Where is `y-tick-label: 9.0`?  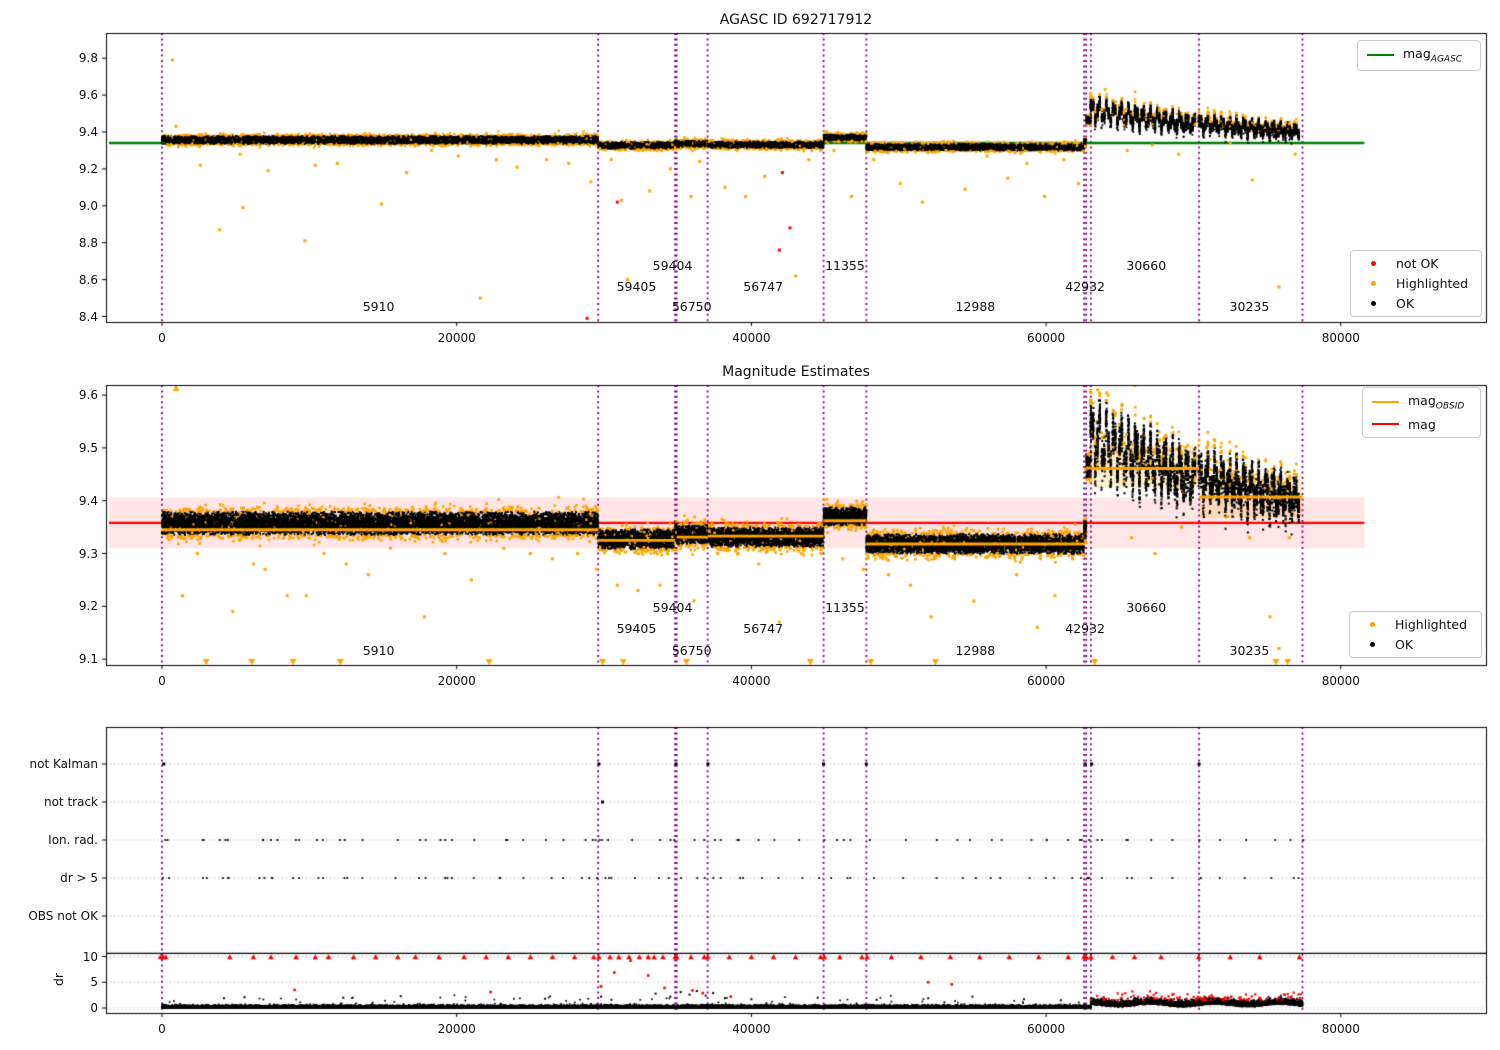
y-tick-label: 9.0 is located at coordinates (88, 205).